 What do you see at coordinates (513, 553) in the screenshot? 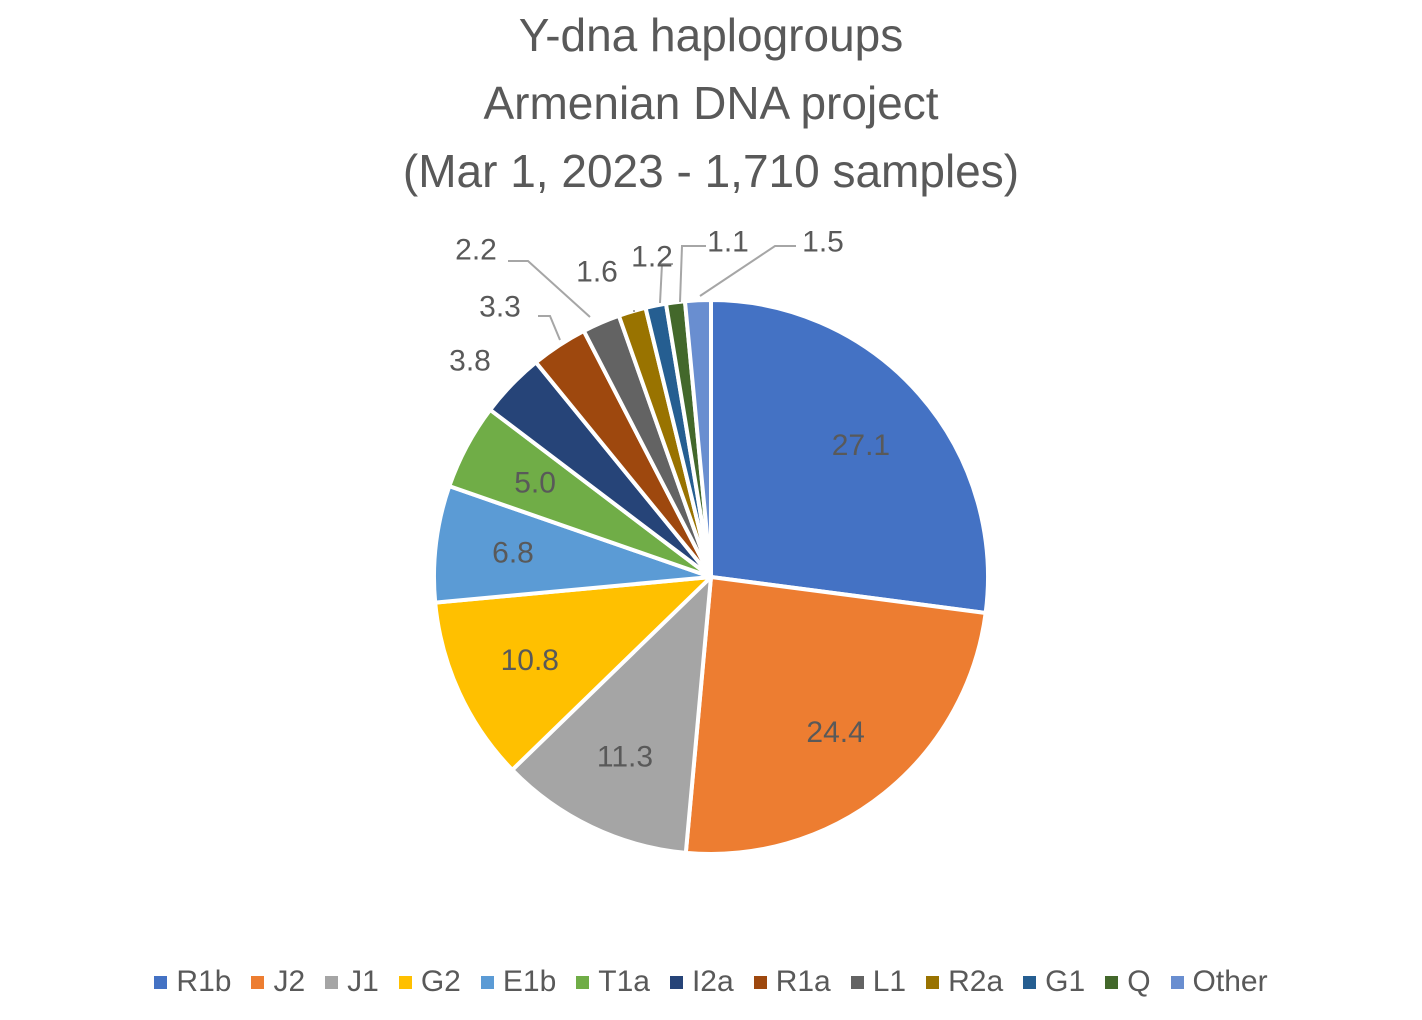
I see `data-label-e1b: 6.8` at bounding box center [513, 553].